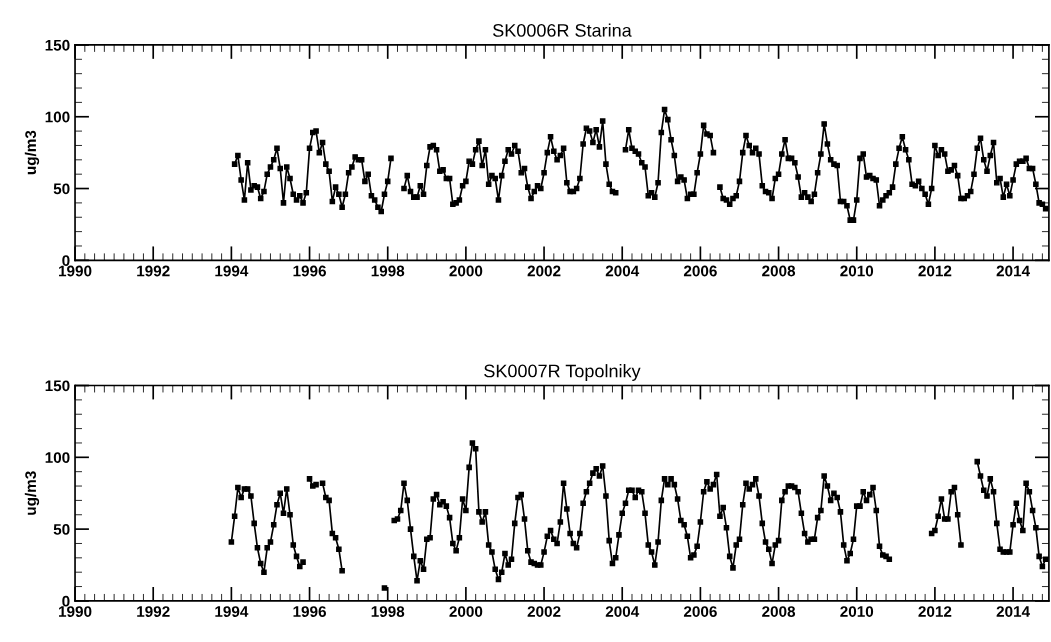  I want to click on chart-title: SK0007R Topolniky, so click(562, 372).